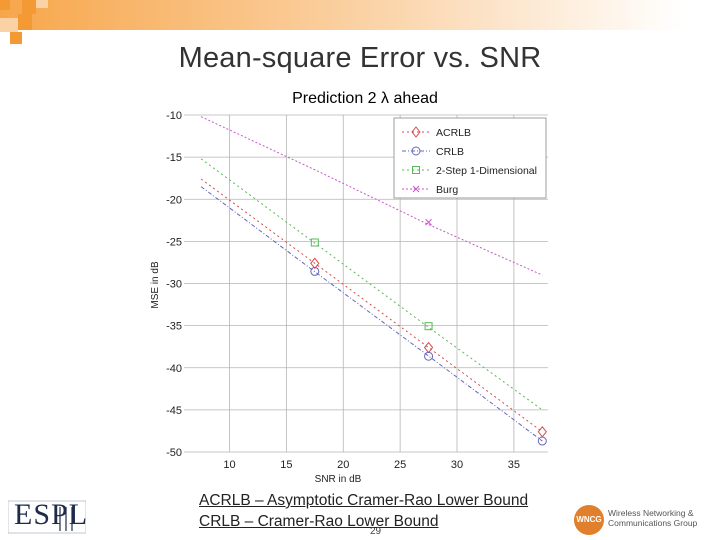  Describe the element at coordinates (174, 116) in the screenshot. I see `y-tick-label: -10` at that location.